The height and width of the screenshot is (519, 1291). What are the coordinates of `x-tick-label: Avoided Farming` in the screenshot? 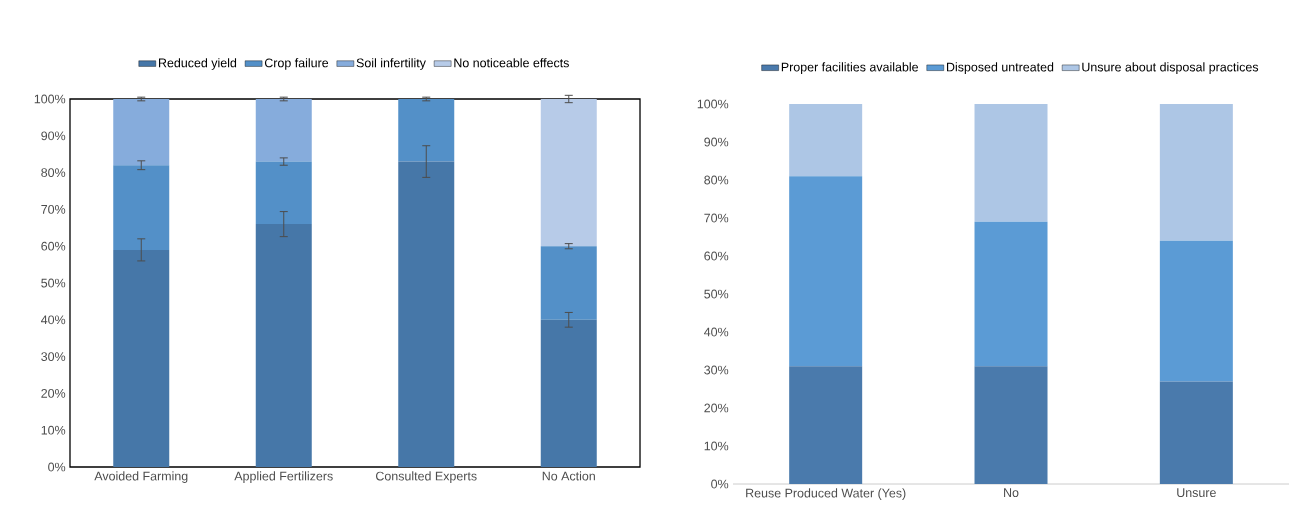 It's located at (141, 477).